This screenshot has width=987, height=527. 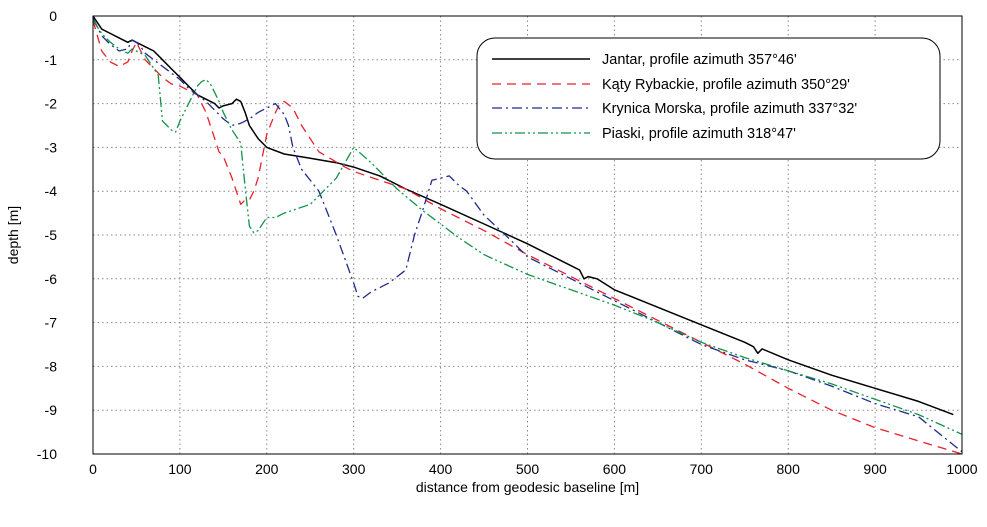 What do you see at coordinates (180, 469) in the screenshot?
I see `x-tick-label: 100` at bounding box center [180, 469].